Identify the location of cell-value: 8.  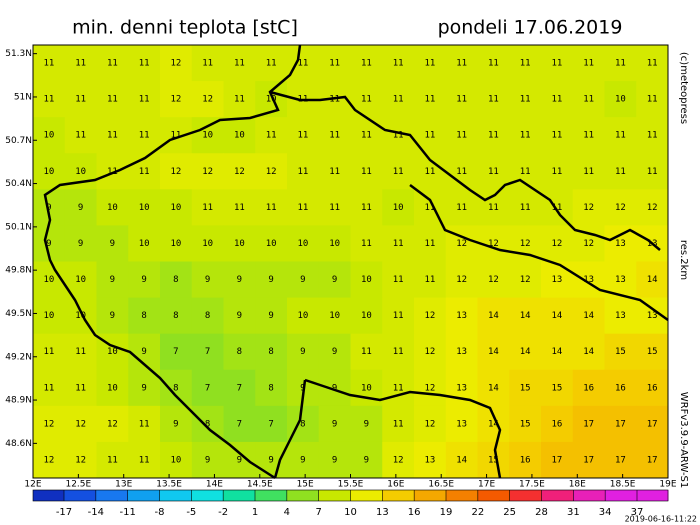
(207, 316).